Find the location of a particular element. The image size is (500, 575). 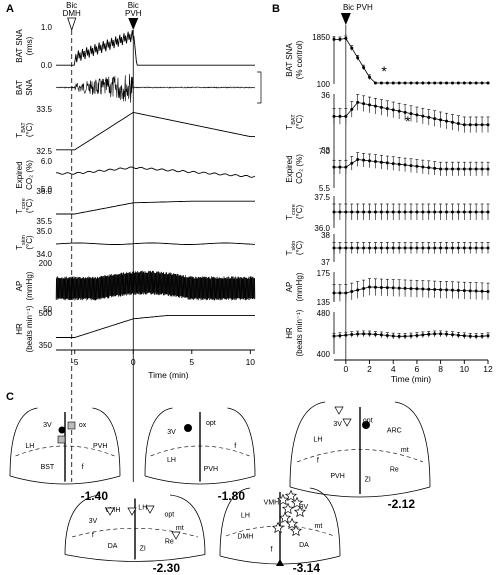

bat-sna-rms-trace is located at coordinates (155, 48).